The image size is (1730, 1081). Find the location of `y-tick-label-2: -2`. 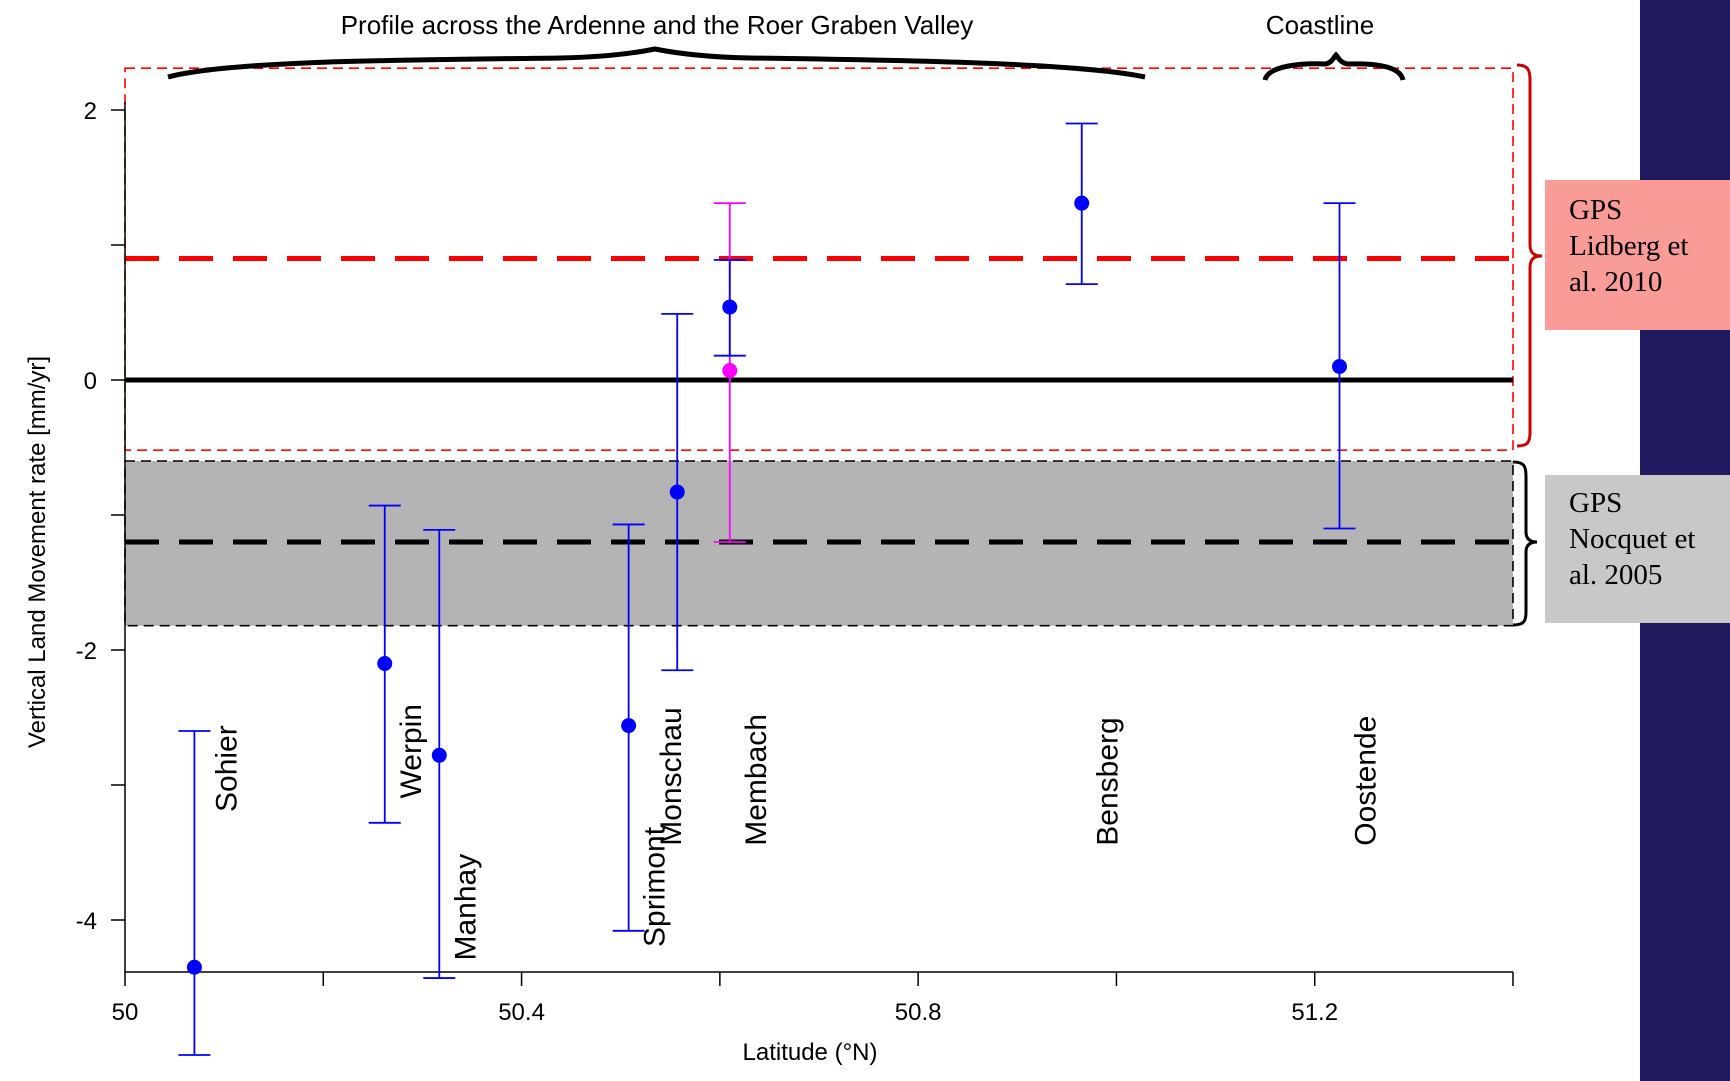

y-tick-label-2: -2 is located at coordinates (86, 651).